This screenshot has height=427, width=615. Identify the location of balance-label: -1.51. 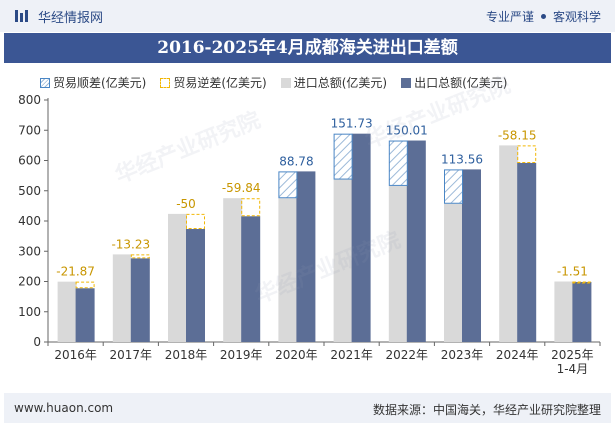
(572, 272).